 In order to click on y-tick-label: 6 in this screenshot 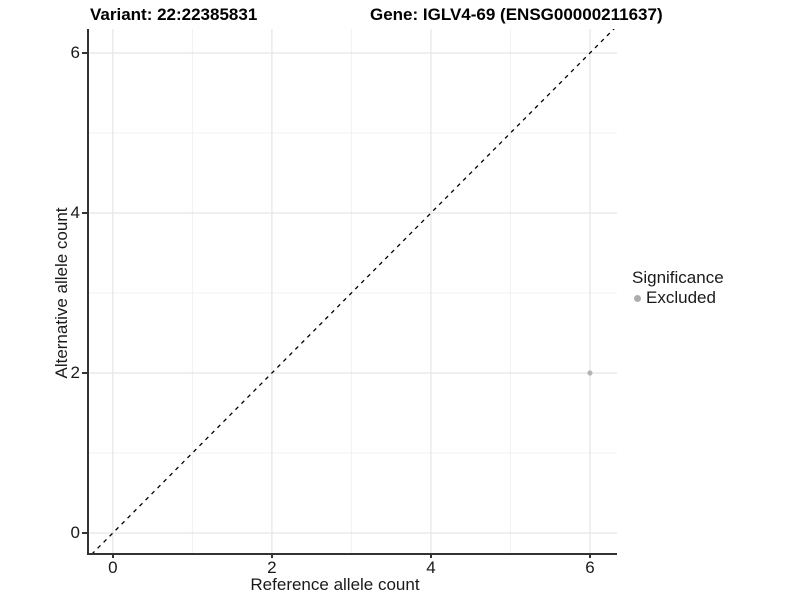, I will do `click(75, 52)`.